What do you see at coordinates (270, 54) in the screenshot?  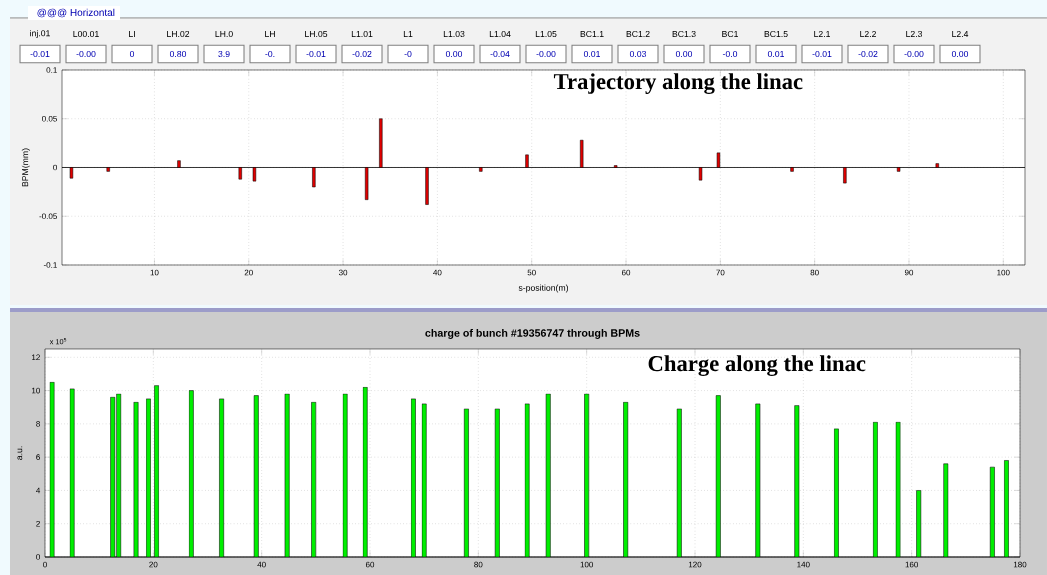 I see `text: -0.` at bounding box center [270, 54].